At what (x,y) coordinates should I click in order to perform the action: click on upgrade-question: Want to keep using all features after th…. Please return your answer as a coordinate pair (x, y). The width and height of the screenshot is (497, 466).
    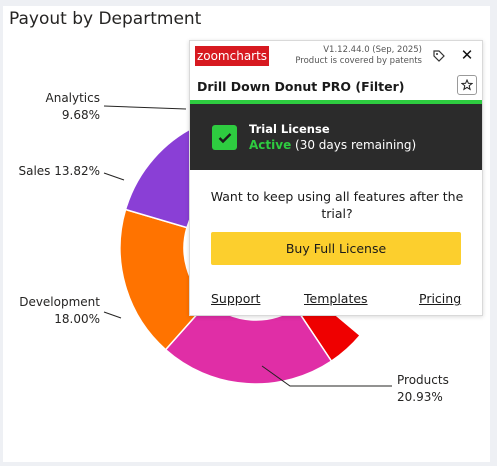
    Looking at the image, I should click on (337, 205).